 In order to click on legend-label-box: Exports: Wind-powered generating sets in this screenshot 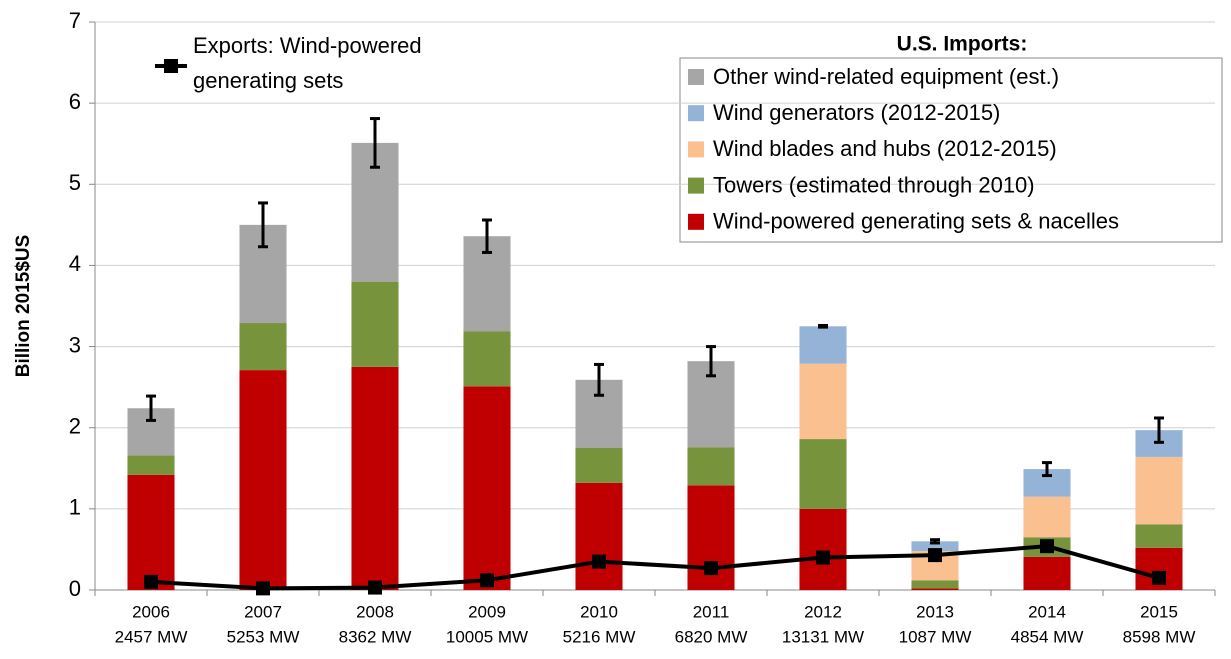, I will do `click(307, 63)`.